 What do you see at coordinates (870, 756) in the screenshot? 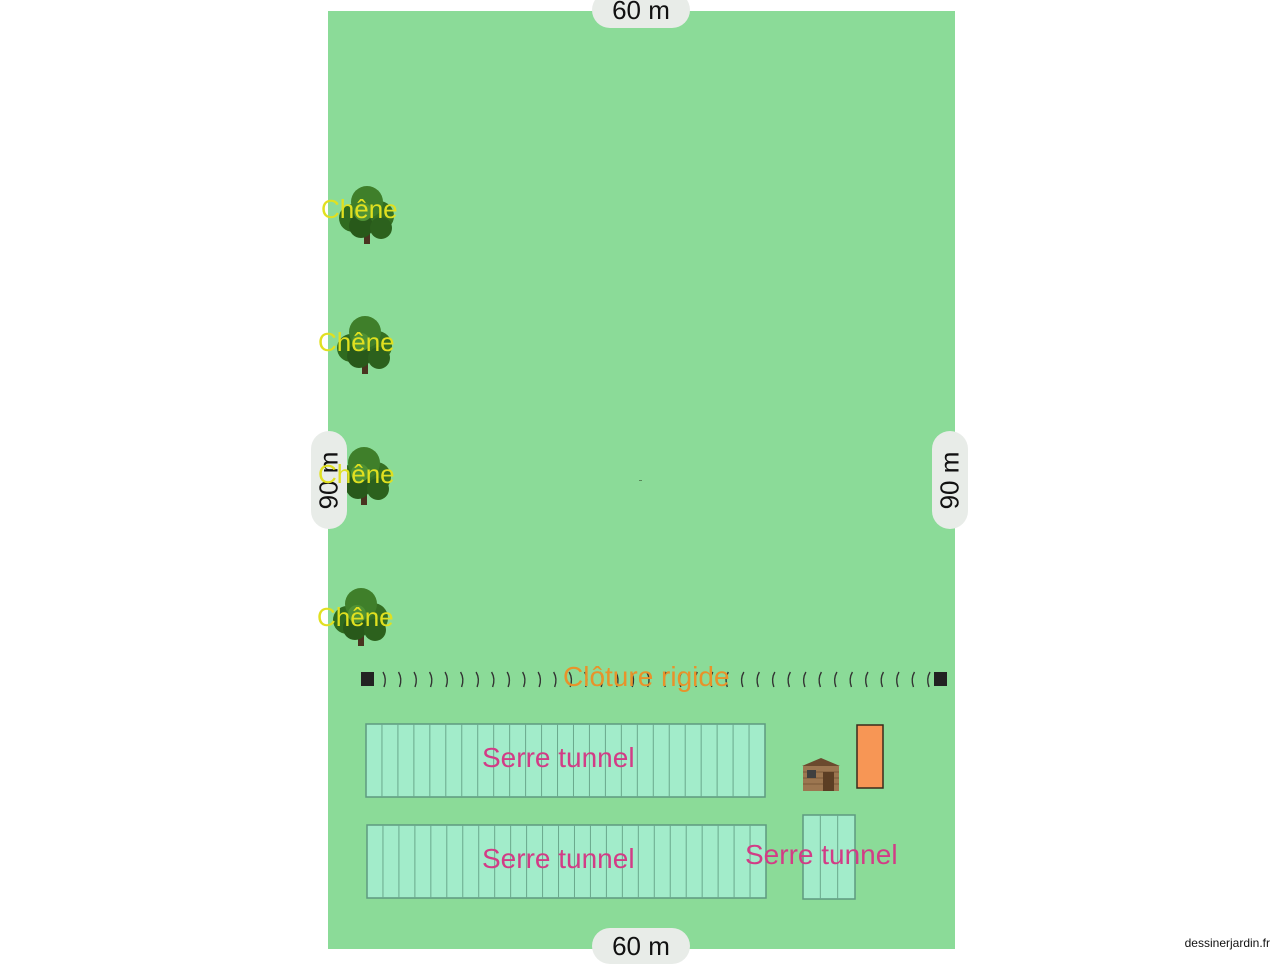
I see `orange-container` at bounding box center [870, 756].